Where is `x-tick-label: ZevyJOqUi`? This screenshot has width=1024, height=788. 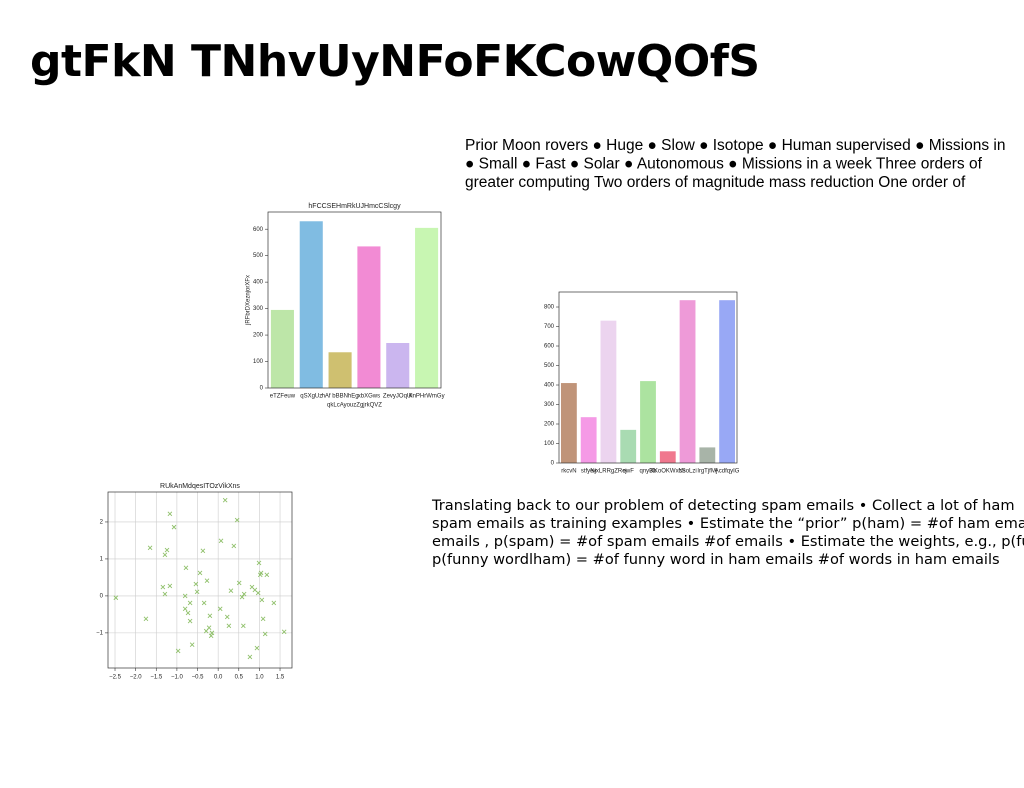 x-tick-label: ZevyJOqUi is located at coordinates (398, 397).